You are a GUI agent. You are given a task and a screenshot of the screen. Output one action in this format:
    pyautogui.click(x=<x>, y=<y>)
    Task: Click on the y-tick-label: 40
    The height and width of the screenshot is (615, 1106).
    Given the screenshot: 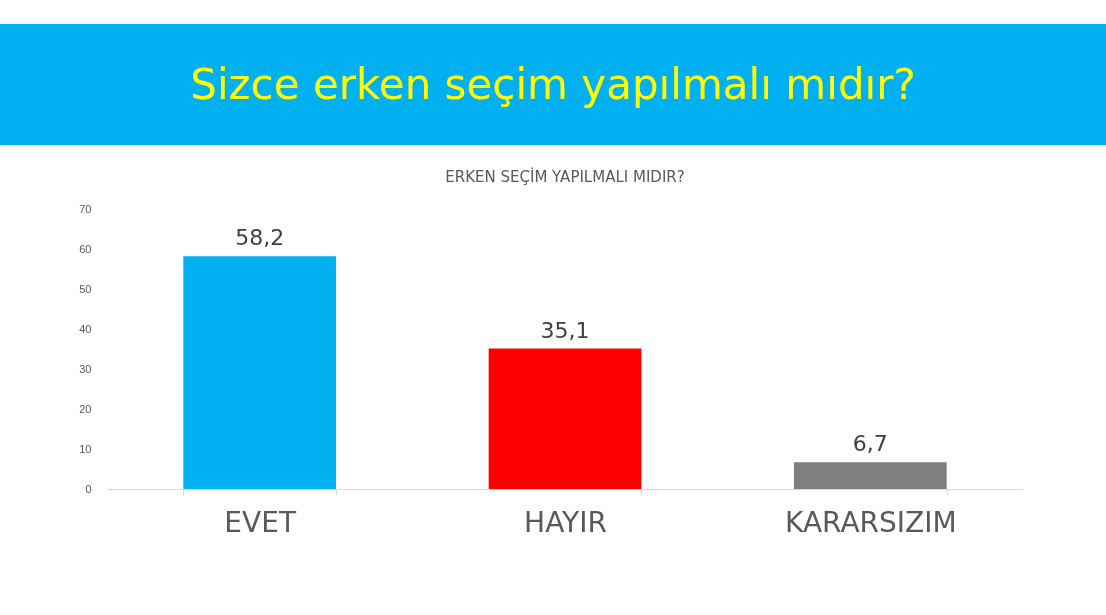 What is the action you would take?
    pyautogui.click(x=85, y=328)
    